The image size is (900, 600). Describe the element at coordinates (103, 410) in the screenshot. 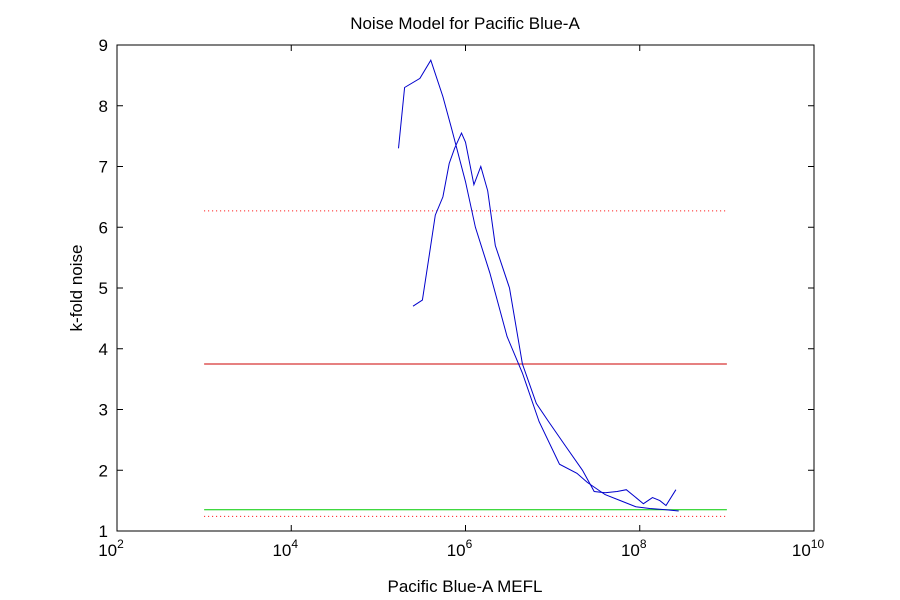

I see `y-tick-label: 3` at that location.